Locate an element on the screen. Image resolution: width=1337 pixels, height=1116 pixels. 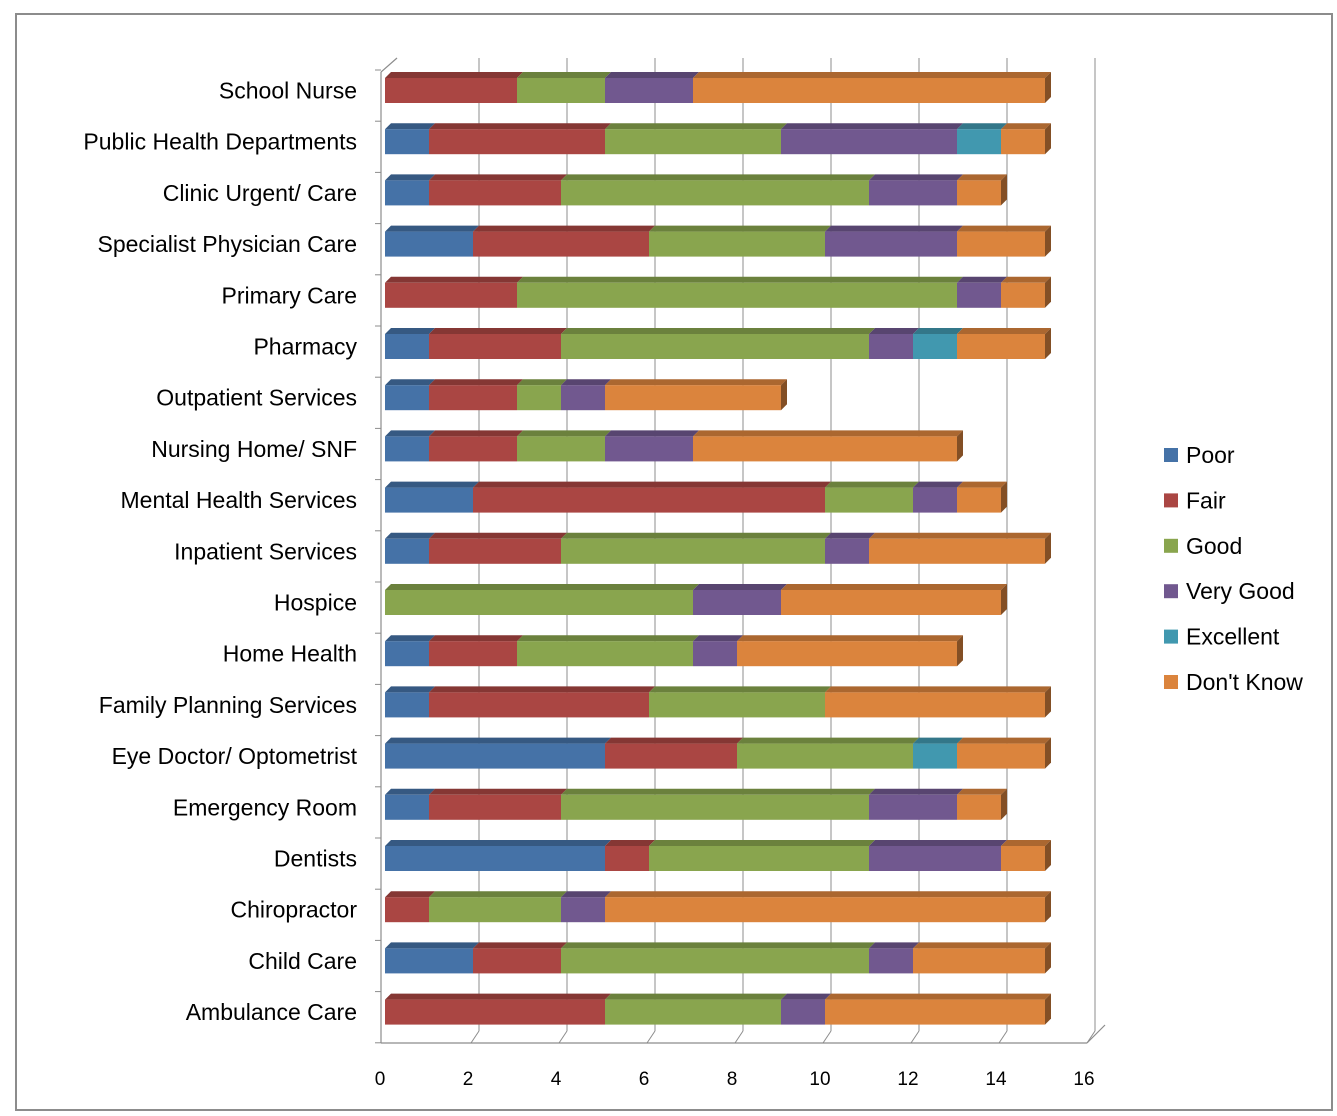
category-label: Inpatient Services is located at coordinates (265, 551).